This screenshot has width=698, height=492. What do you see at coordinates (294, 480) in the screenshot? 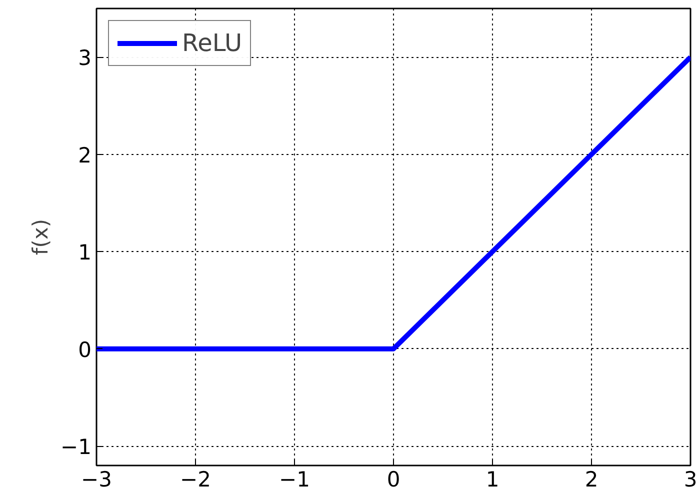
I see `x-tick-label: −1` at bounding box center [294, 480].